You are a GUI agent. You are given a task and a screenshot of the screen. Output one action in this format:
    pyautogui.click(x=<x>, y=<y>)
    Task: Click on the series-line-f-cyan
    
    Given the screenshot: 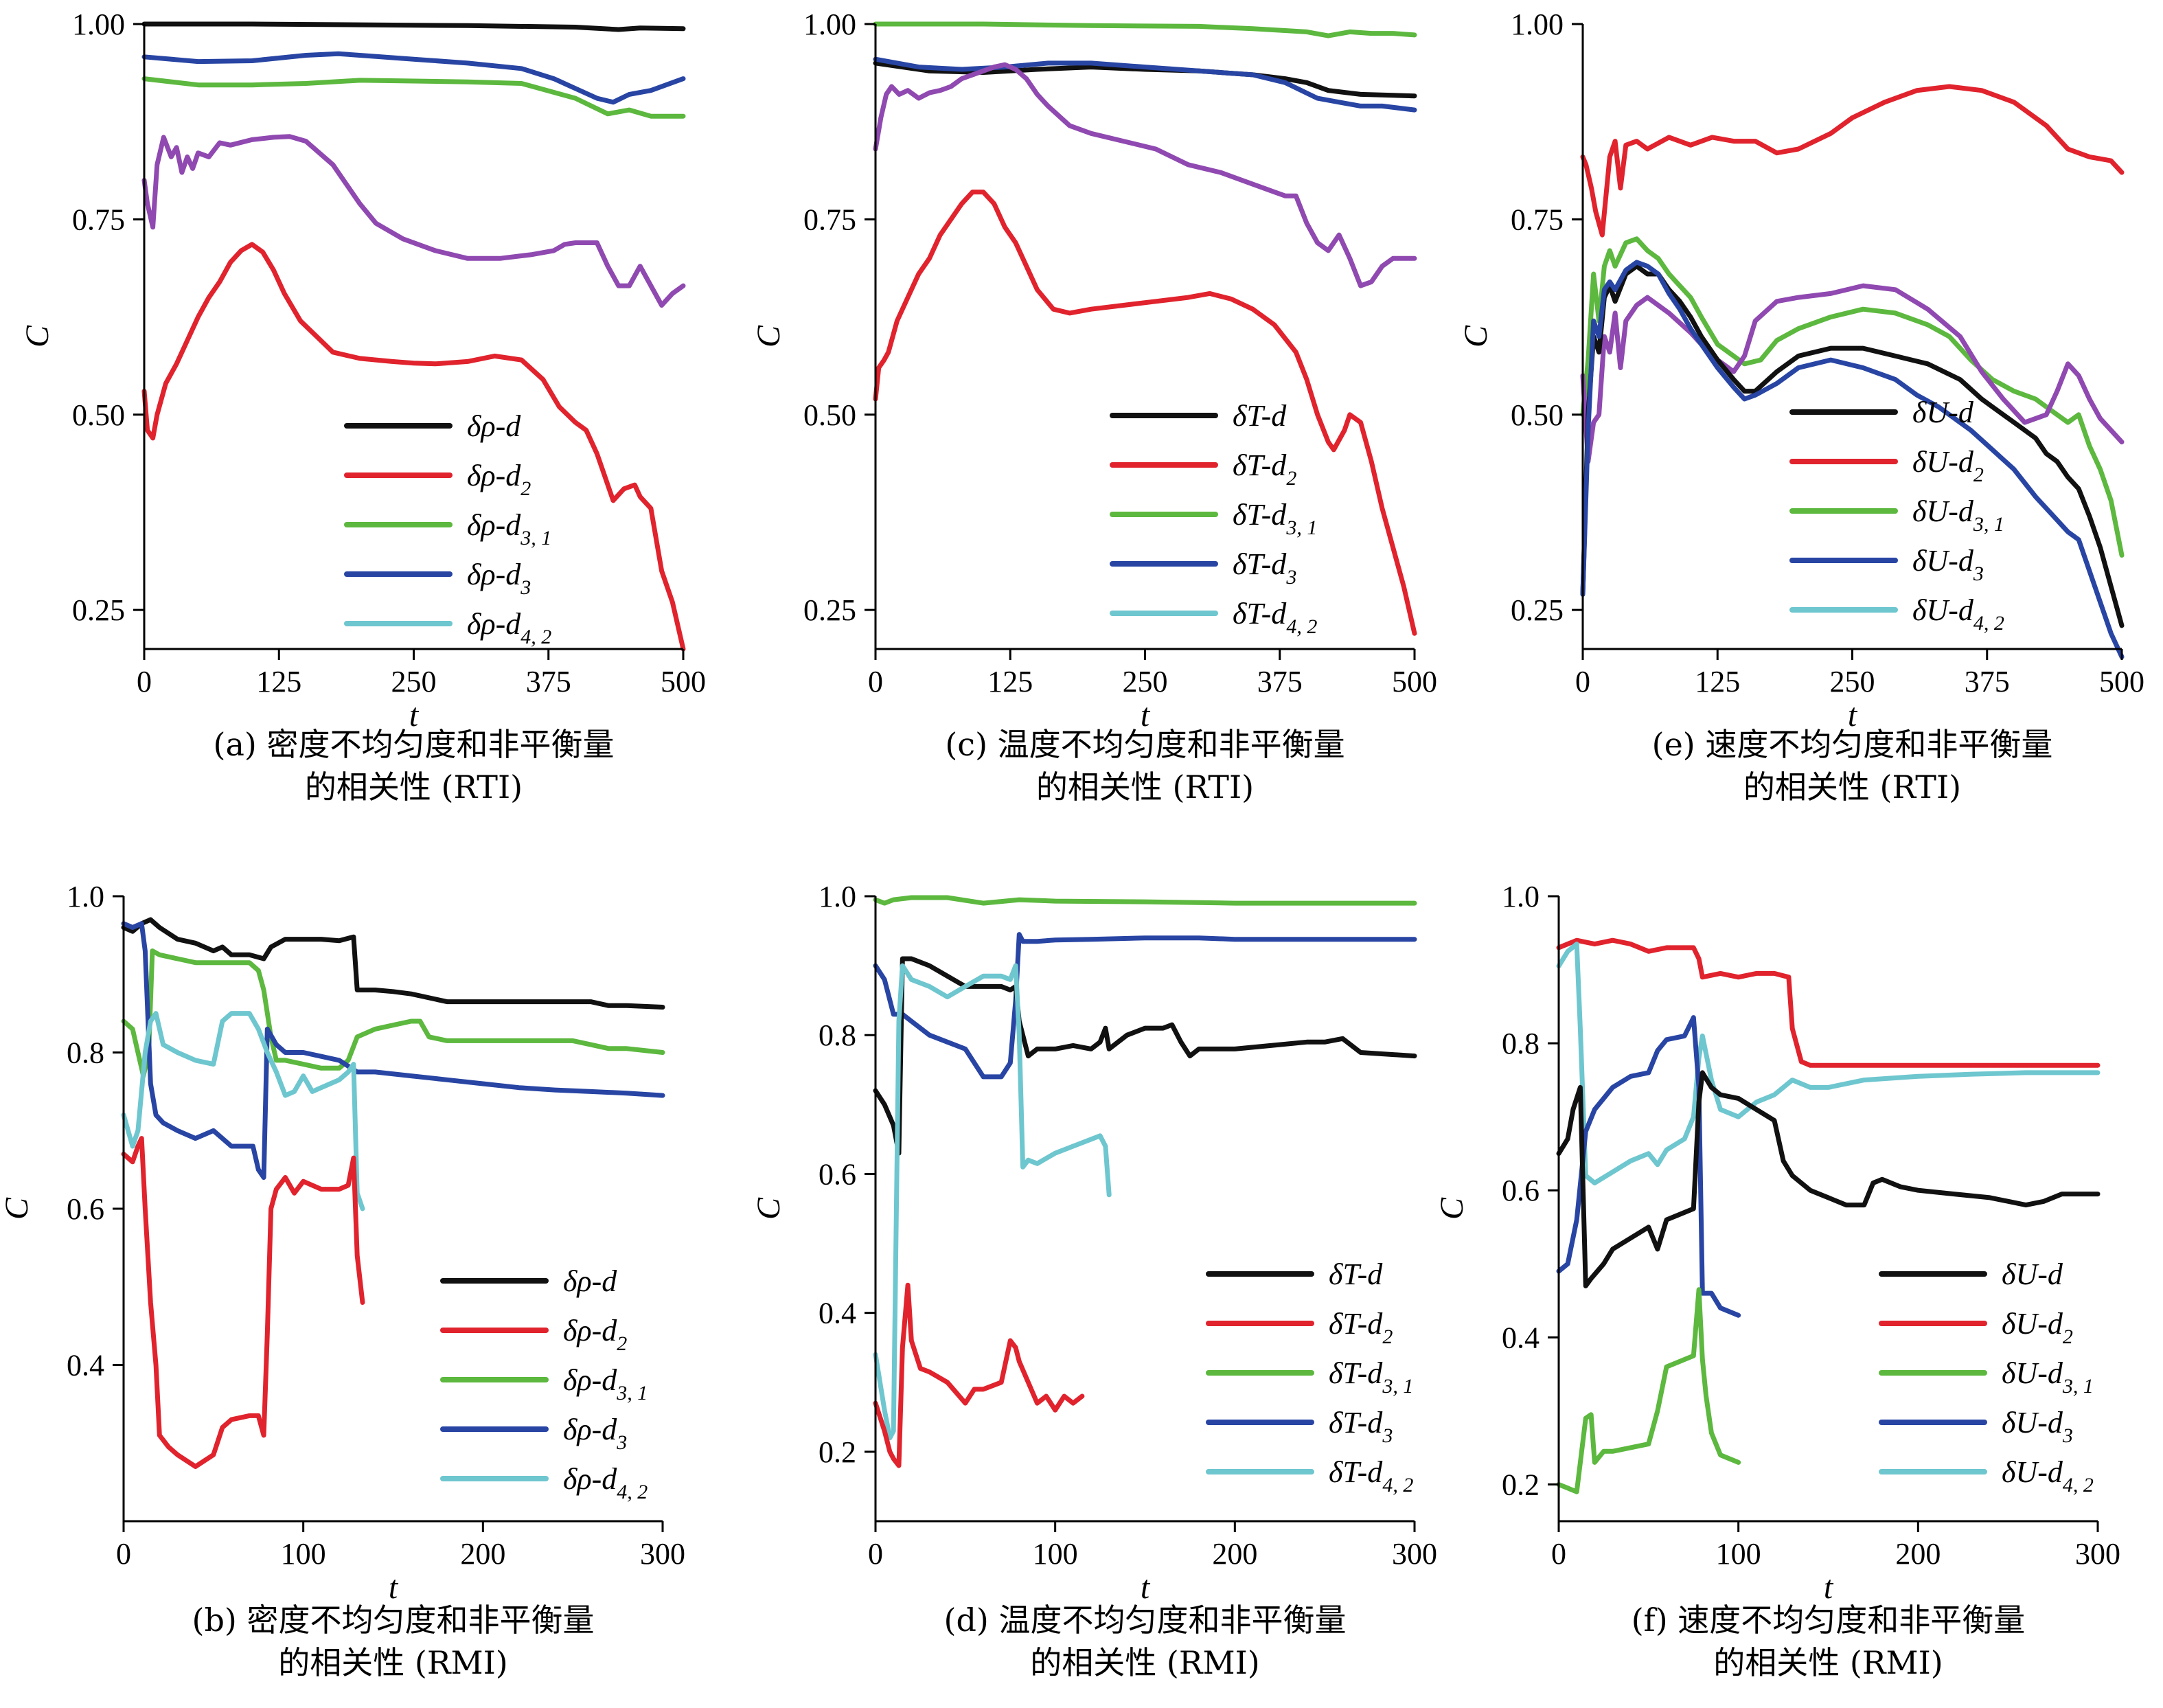 What is the action you would take?
    pyautogui.click(x=1828, y=1063)
    